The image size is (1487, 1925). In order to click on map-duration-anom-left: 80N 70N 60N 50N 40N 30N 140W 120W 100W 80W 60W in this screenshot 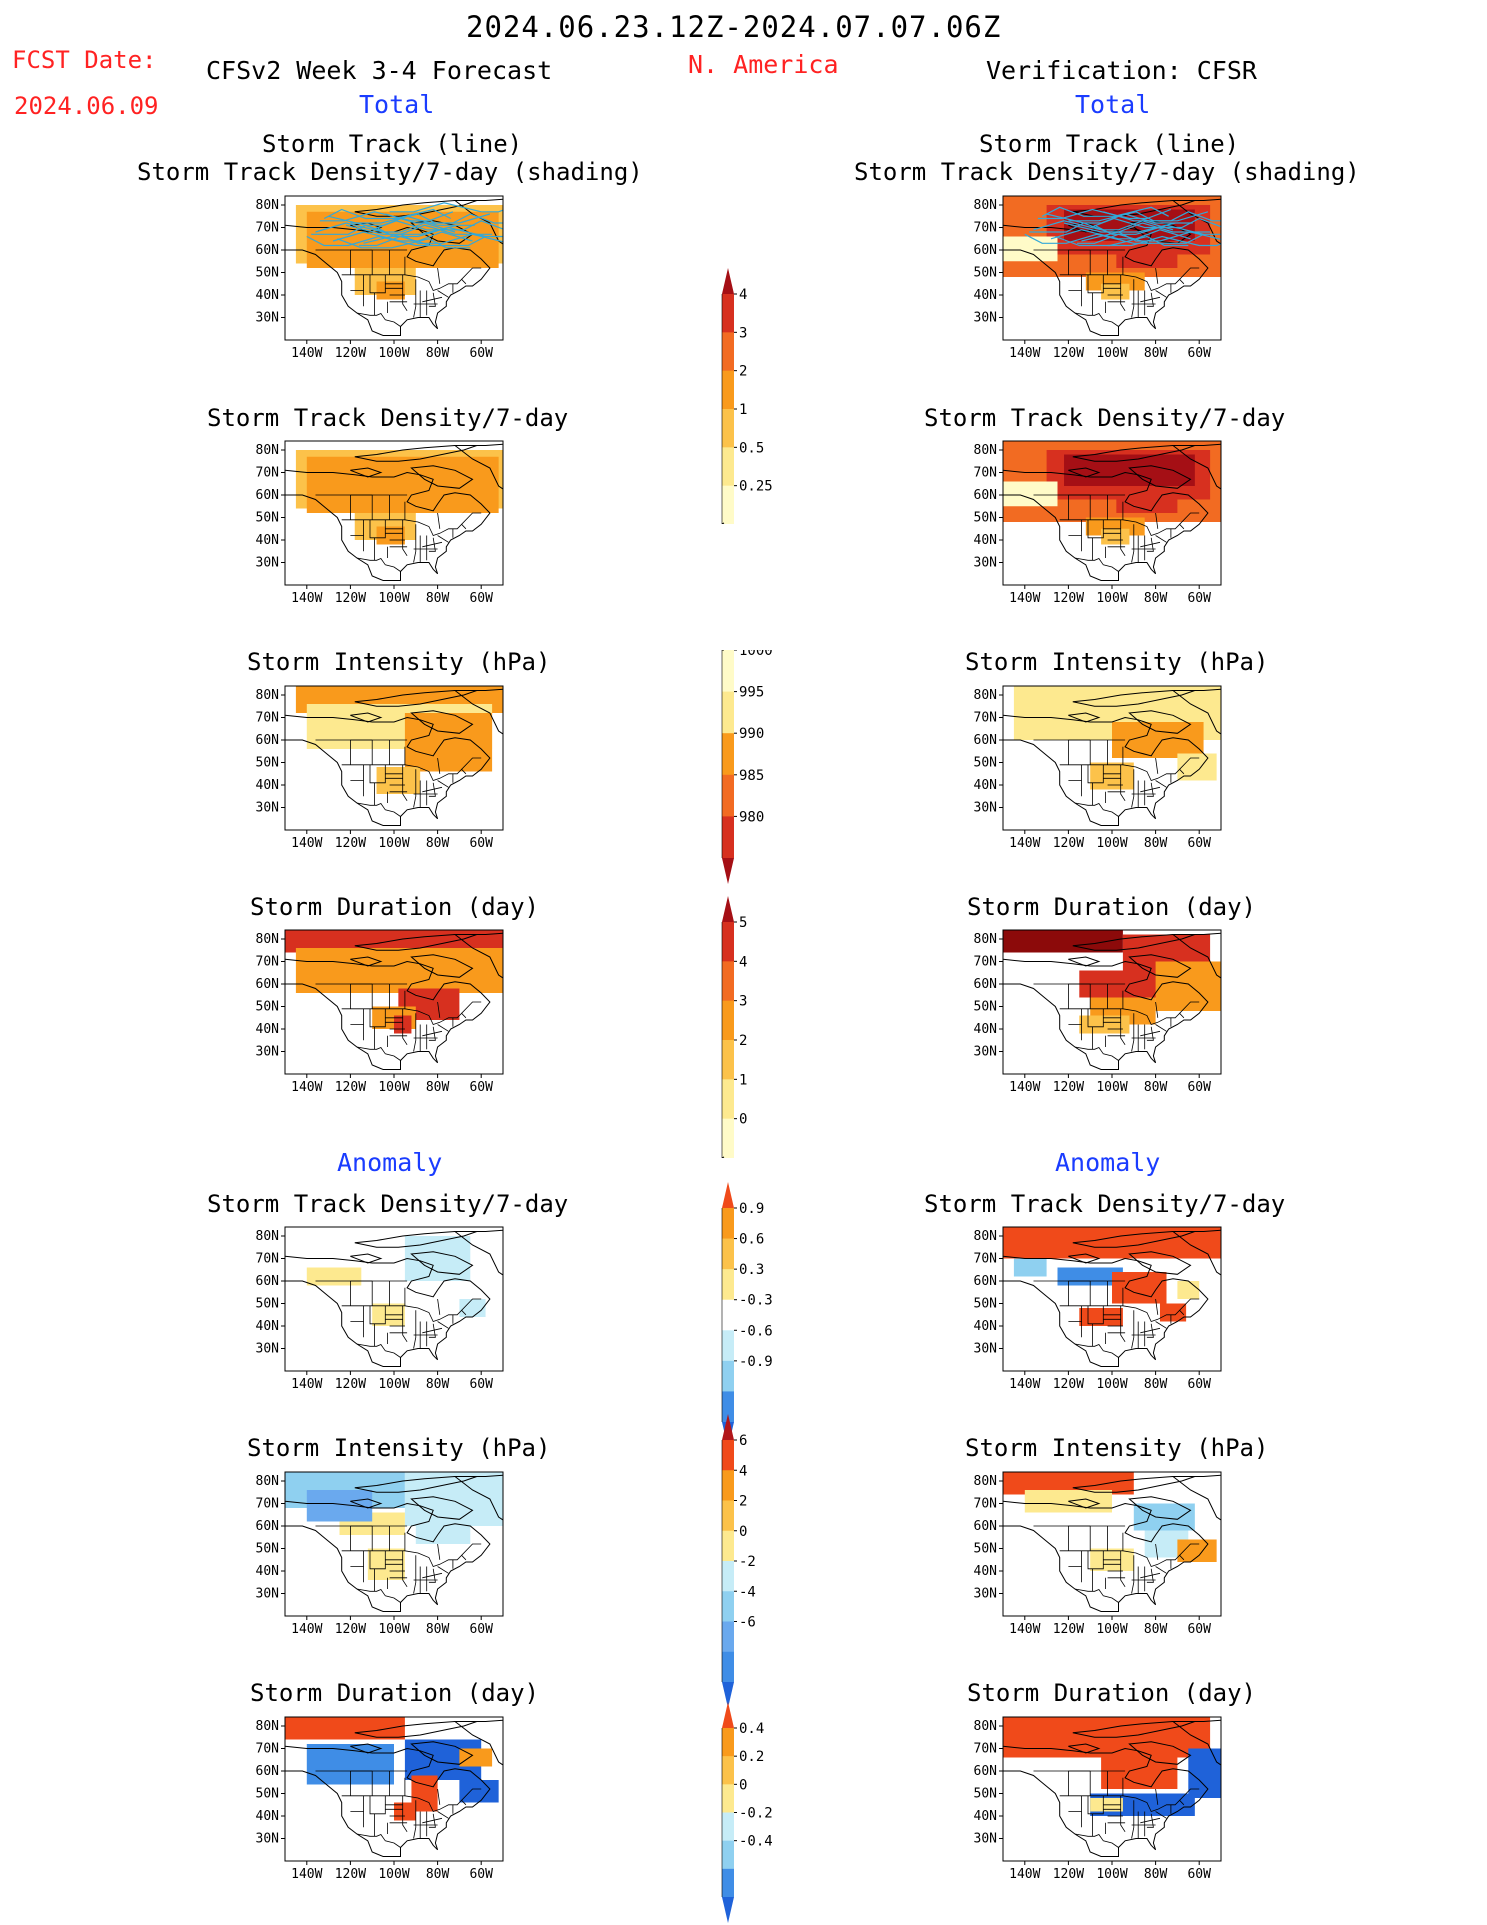, I will do `click(380, 1799)`.